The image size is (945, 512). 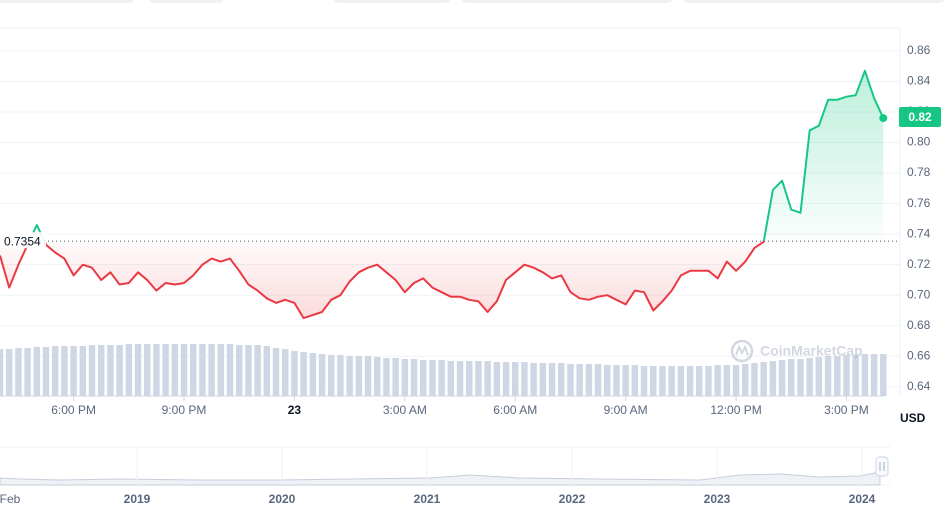 What do you see at coordinates (919, 142) in the screenshot?
I see `y-tick-label: 0.80` at bounding box center [919, 142].